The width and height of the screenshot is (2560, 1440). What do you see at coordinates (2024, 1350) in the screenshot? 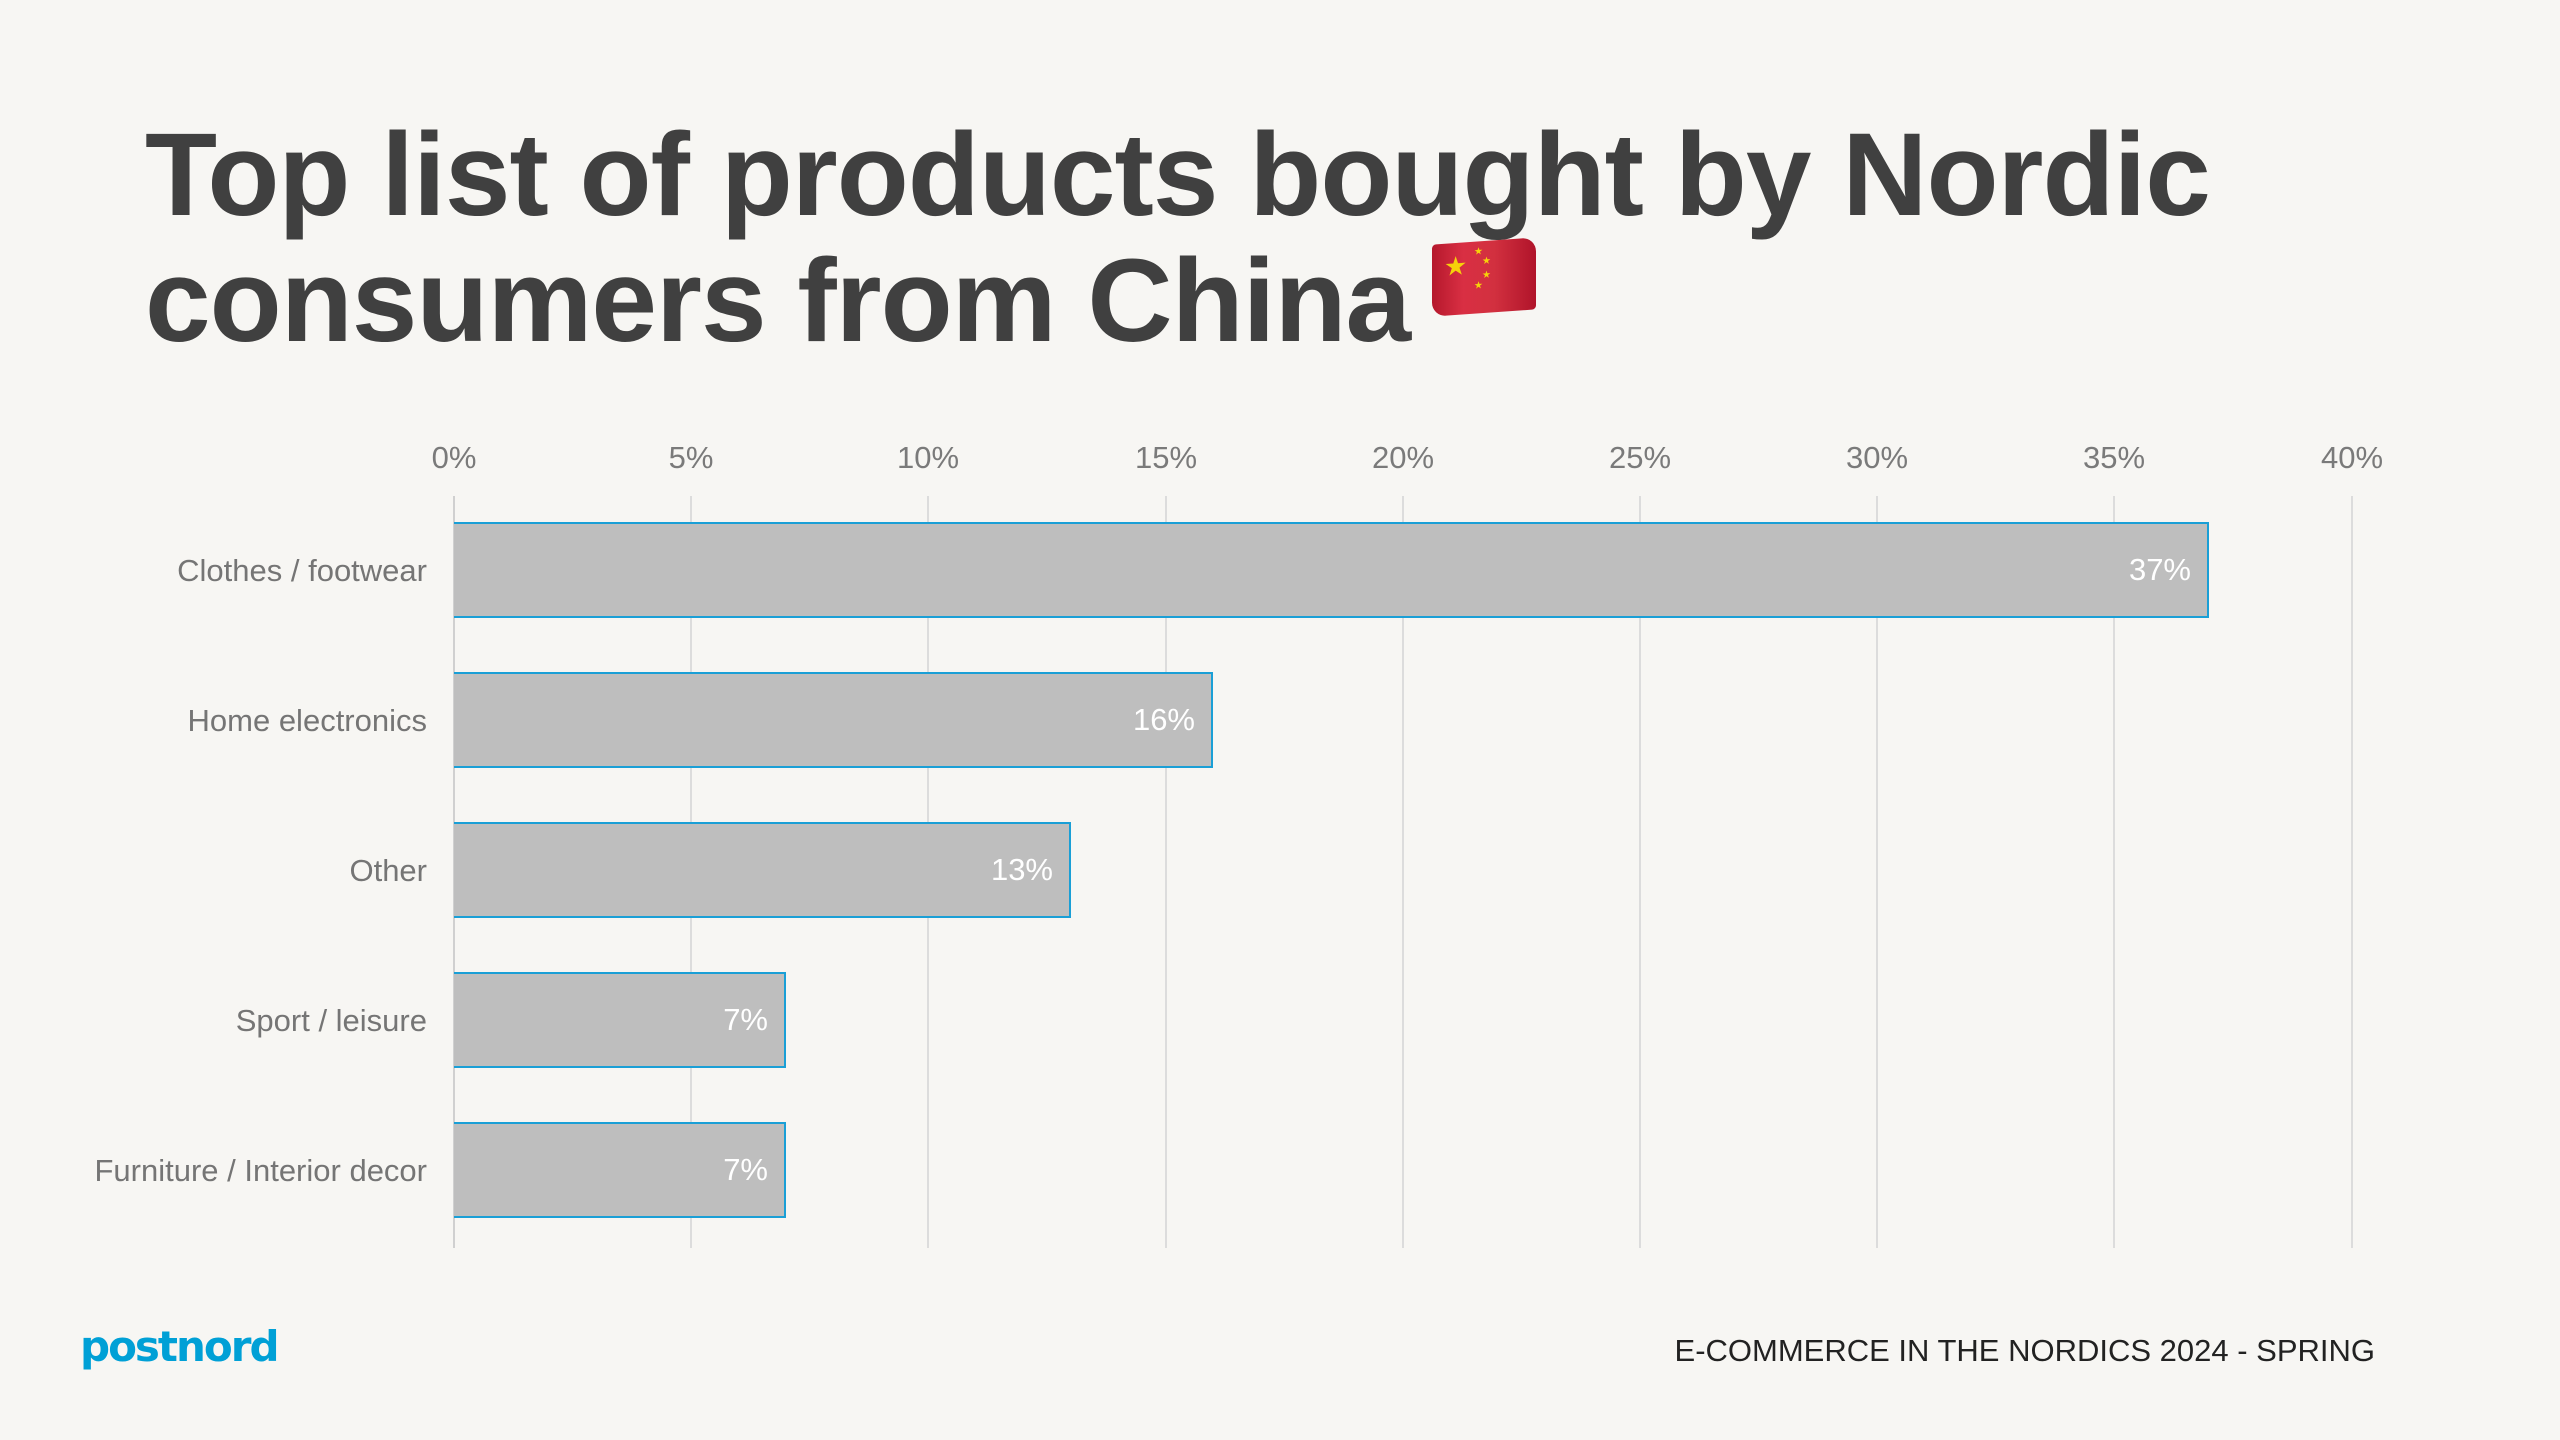
I see `footer-text: E-COMMERCE IN THE NORDICS 2024 - SPRING` at bounding box center [2024, 1350].